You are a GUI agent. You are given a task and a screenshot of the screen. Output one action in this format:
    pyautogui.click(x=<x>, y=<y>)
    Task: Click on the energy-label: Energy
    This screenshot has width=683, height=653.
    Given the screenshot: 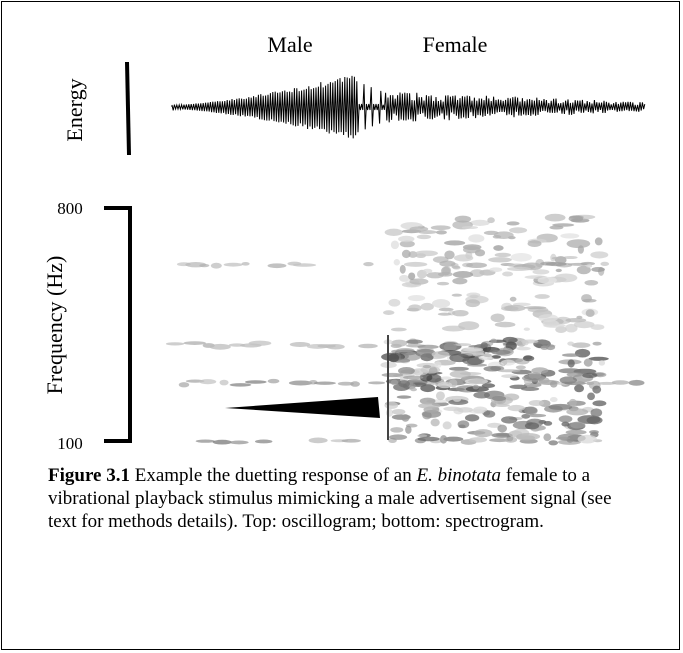 What is the action you would take?
    pyautogui.click(x=74, y=109)
    